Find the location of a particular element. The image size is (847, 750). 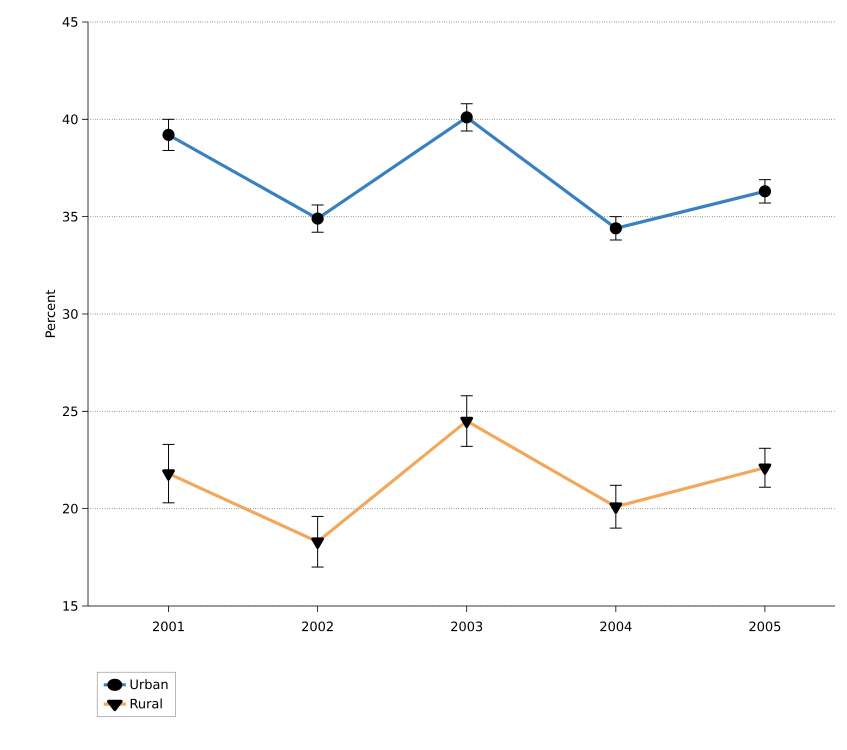

y-axis-title: Percent is located at coordinates (51, 314).